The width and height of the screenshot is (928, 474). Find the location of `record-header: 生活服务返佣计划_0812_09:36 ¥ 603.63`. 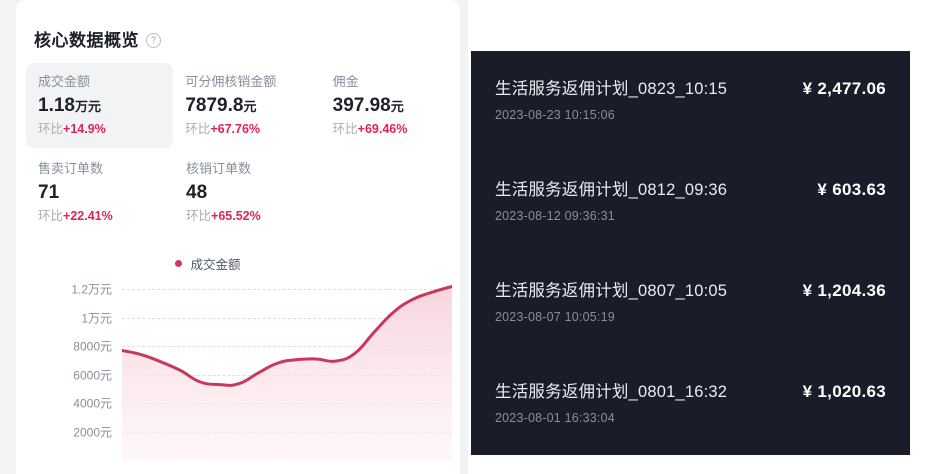

record-header: 生活服务返佣计划_0812_09:36 ¥ 603.63 is located at coordinates (690, 188).